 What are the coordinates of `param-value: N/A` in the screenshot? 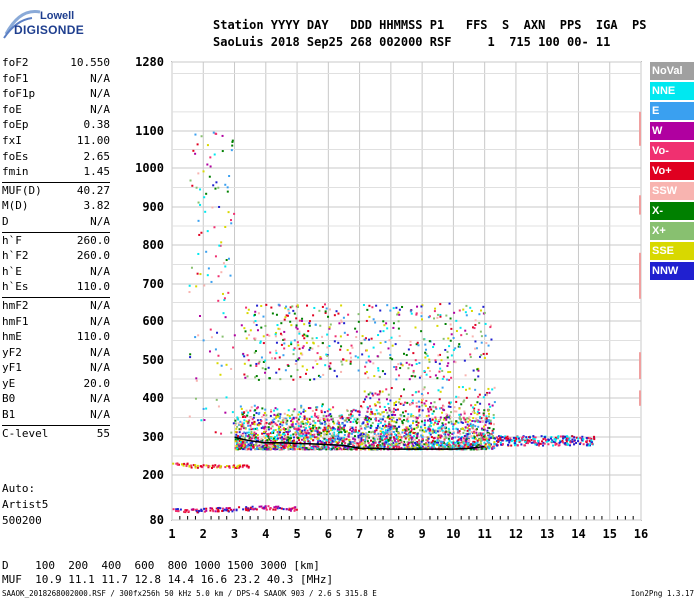 It's located at (100, 415).